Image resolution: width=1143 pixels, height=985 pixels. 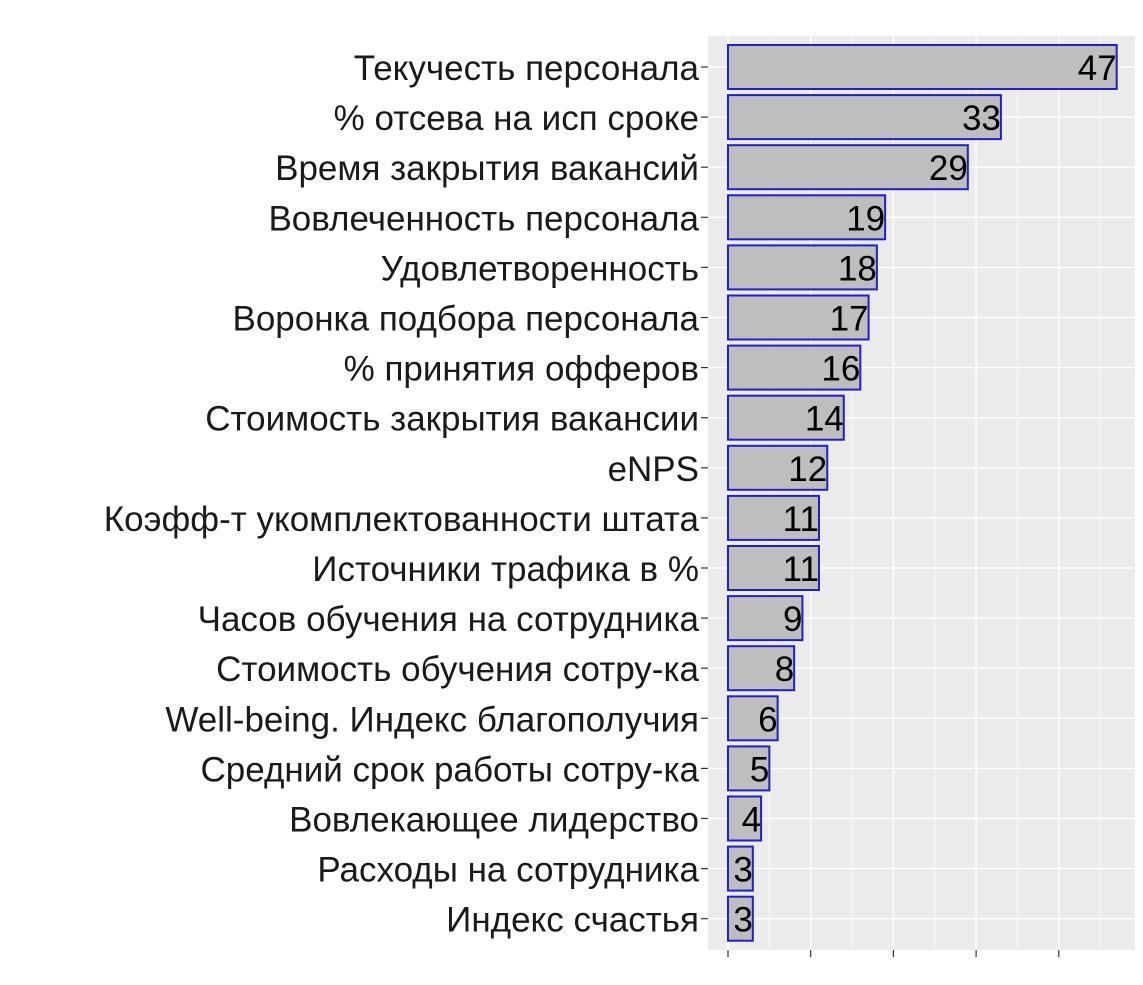 I want to click on value-label: 9, so click(x=792, y=619).